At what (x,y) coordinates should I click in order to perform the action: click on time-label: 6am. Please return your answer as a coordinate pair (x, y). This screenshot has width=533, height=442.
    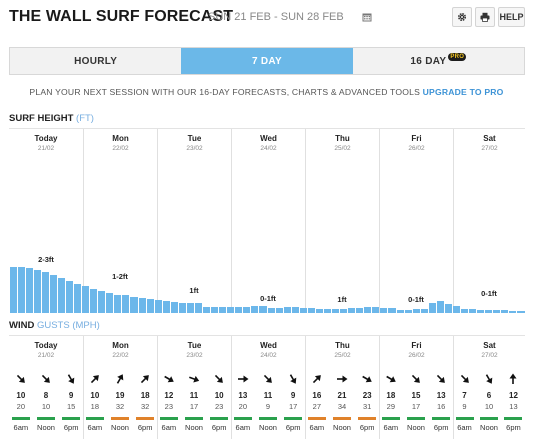
    Looking at the image, I should click on (243, 427).